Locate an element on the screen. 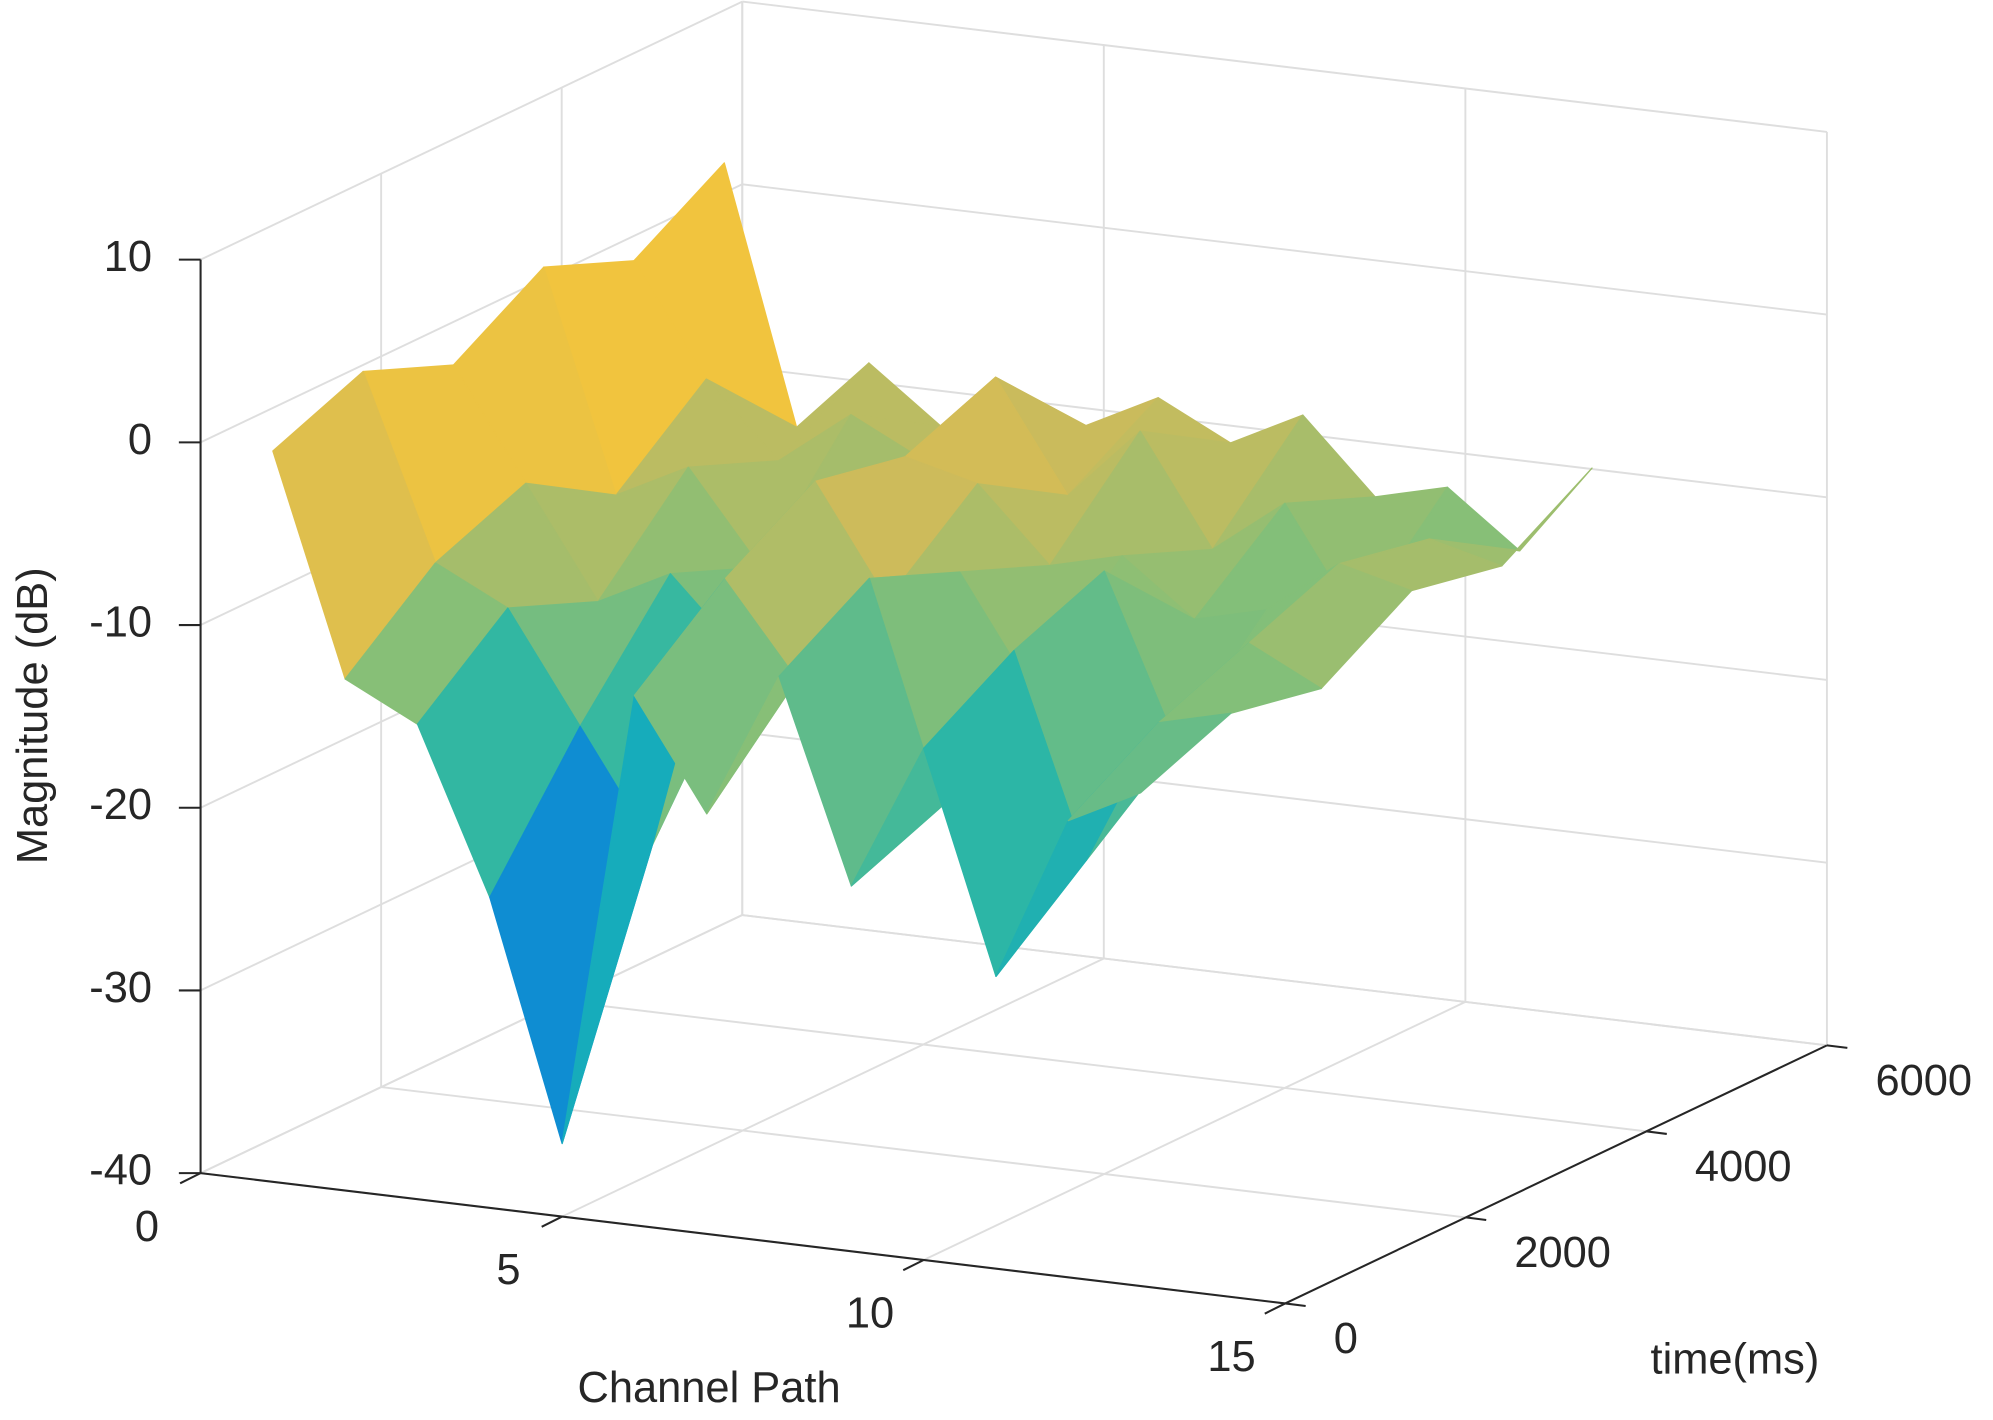  x-tick-label: 5 is located at coordinates (508, 1270).